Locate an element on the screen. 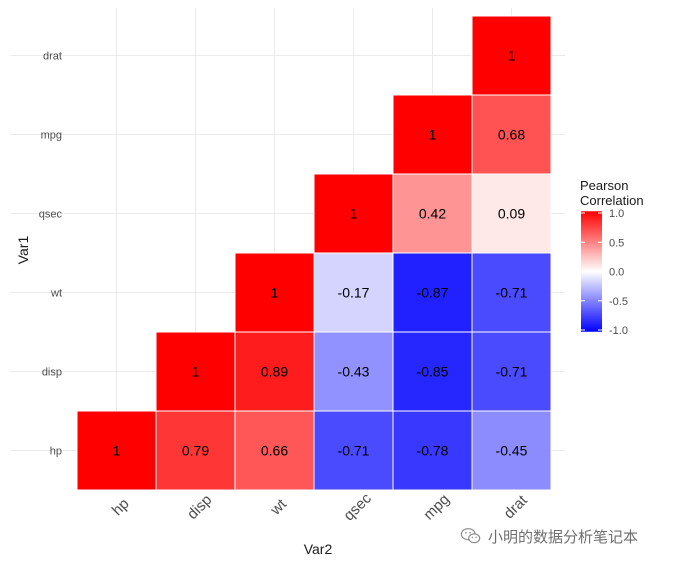  legend-title-line2: Correlation is located at coordinates (612, 200).